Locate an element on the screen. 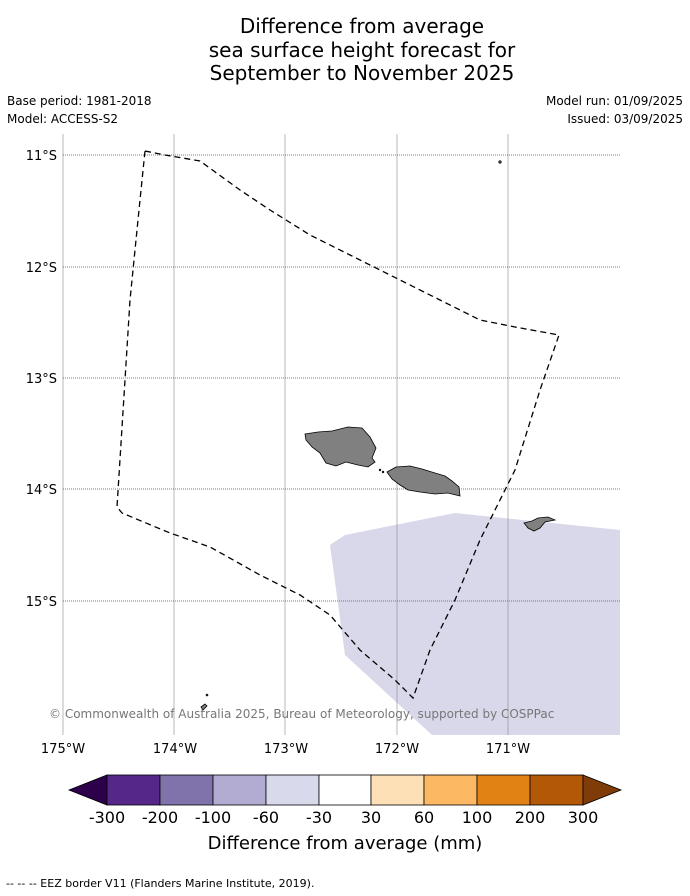 This screenshot has width=690, height=896. title-line-2: sea surface height forecast for is located at coordinates (362, 49).